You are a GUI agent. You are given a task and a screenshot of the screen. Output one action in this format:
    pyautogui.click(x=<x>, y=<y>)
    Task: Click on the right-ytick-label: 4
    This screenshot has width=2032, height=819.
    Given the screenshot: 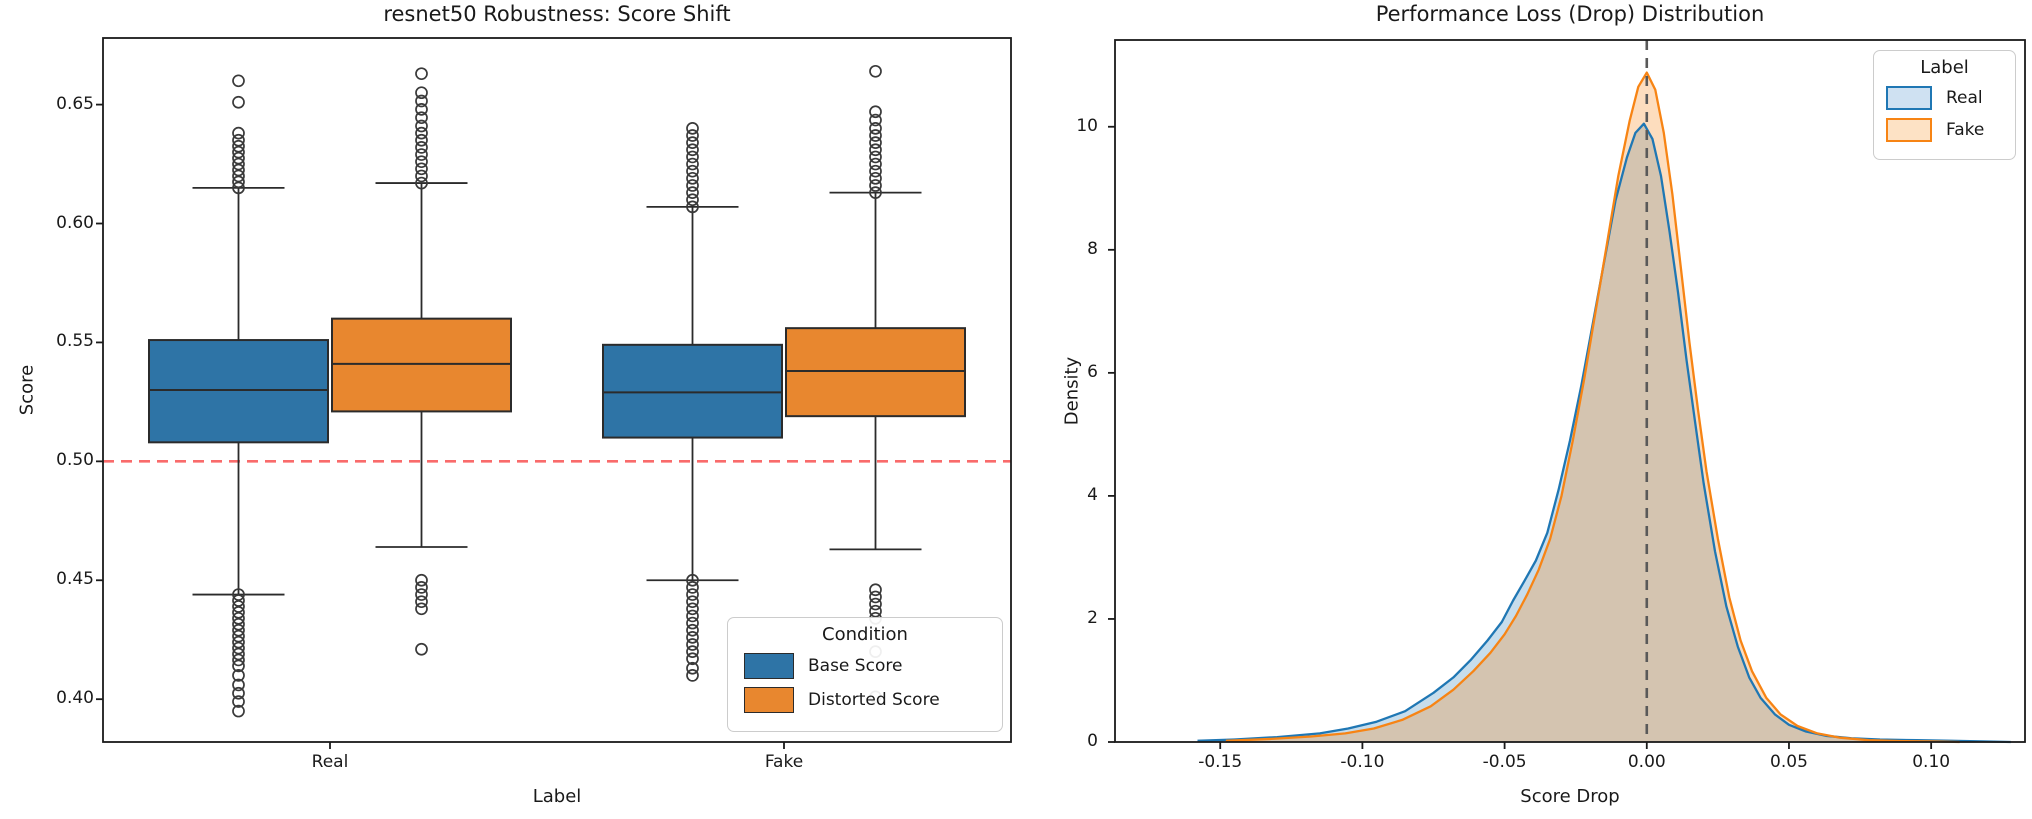 What is the action you would take?
    pyautogui.click(x=1092, y=494)
    